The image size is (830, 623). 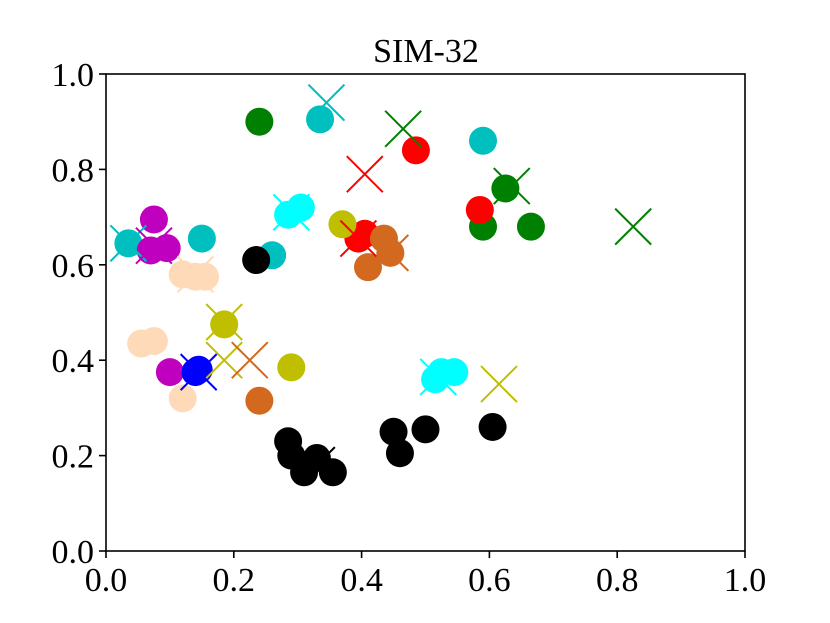 What do you see at coordinates (73, 552) in the screenshot?
I see `y-tick-label: 0.0` at bounding box center [73, 552].